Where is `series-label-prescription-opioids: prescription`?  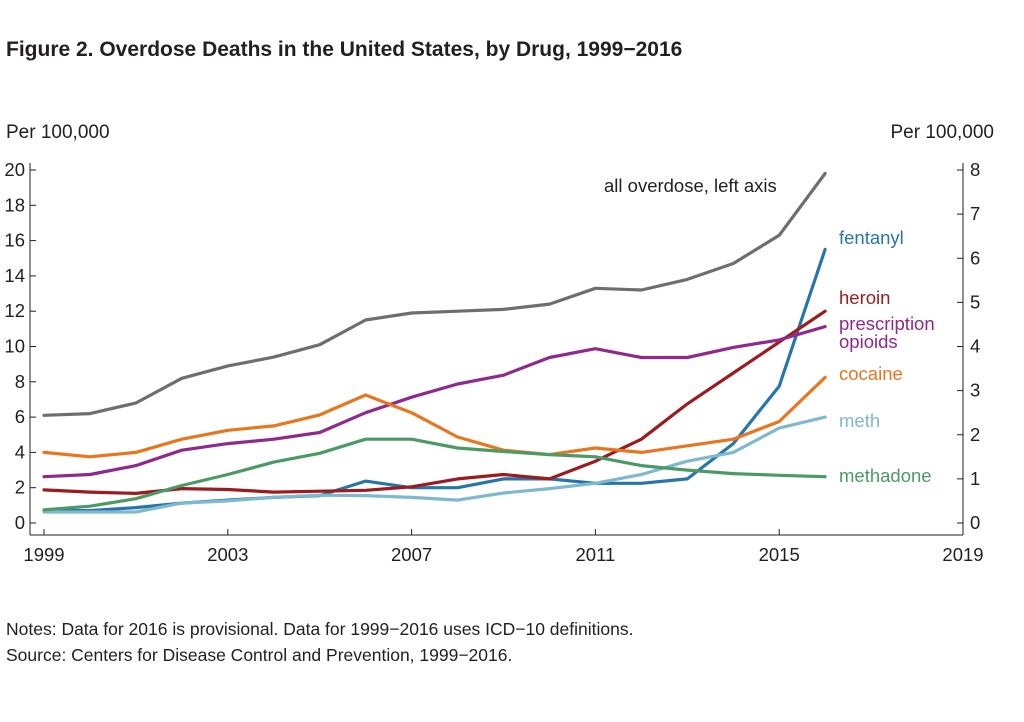
series-label-prescription-opioids: prescription is located at coordinates (887, 323).